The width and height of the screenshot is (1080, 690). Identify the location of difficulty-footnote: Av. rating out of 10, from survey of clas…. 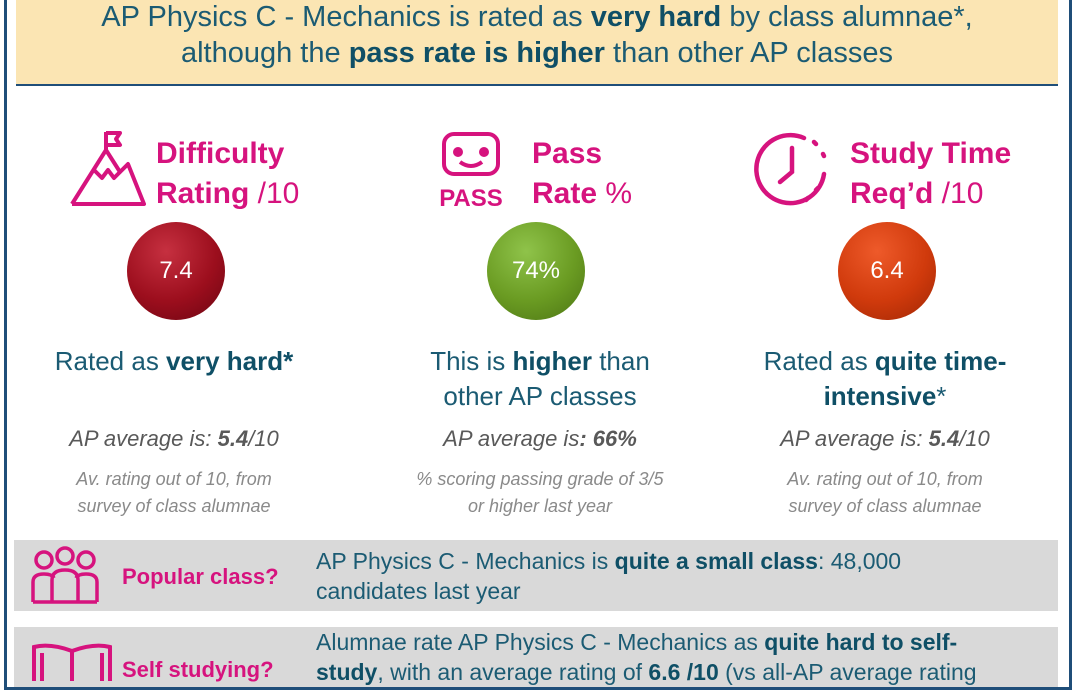
(174, 492).